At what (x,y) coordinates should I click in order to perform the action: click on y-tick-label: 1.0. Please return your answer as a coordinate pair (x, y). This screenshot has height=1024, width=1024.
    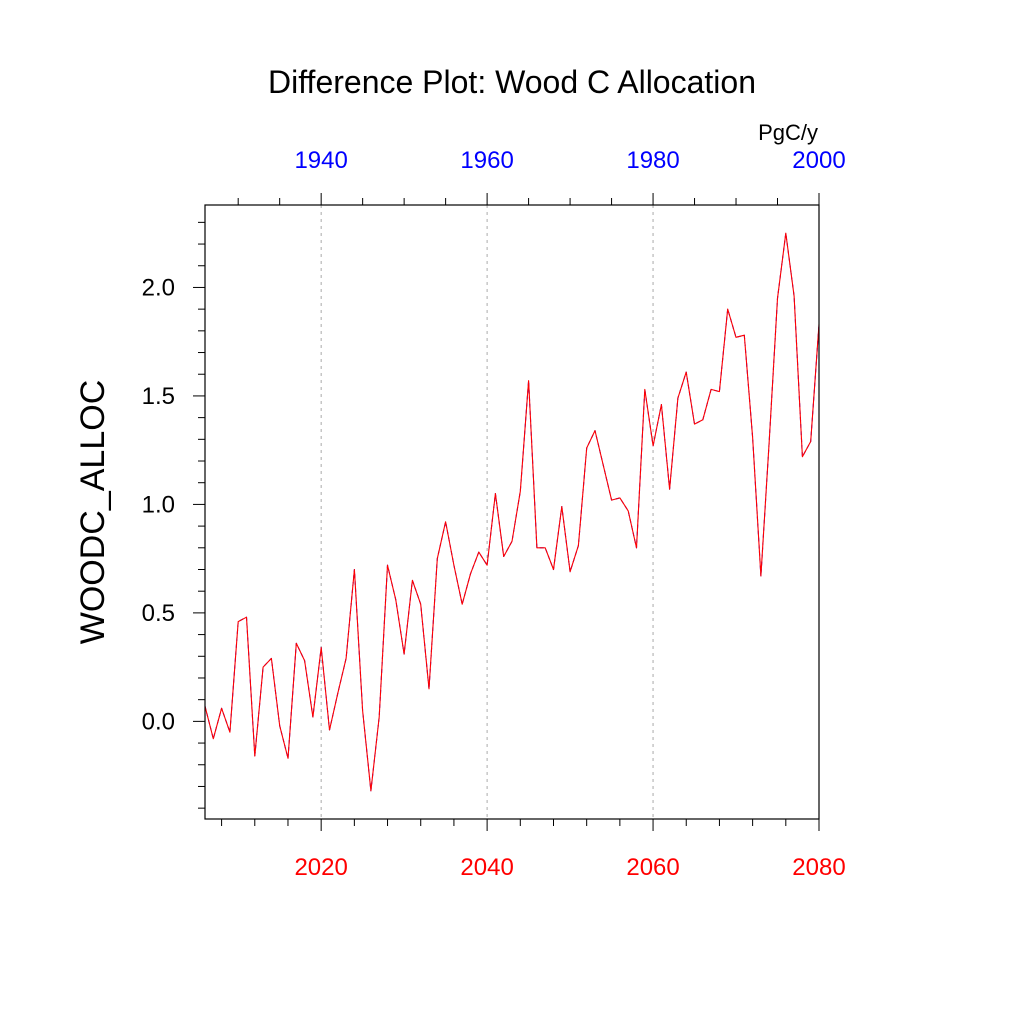
    Looking at the image, I should click on (158, 504).